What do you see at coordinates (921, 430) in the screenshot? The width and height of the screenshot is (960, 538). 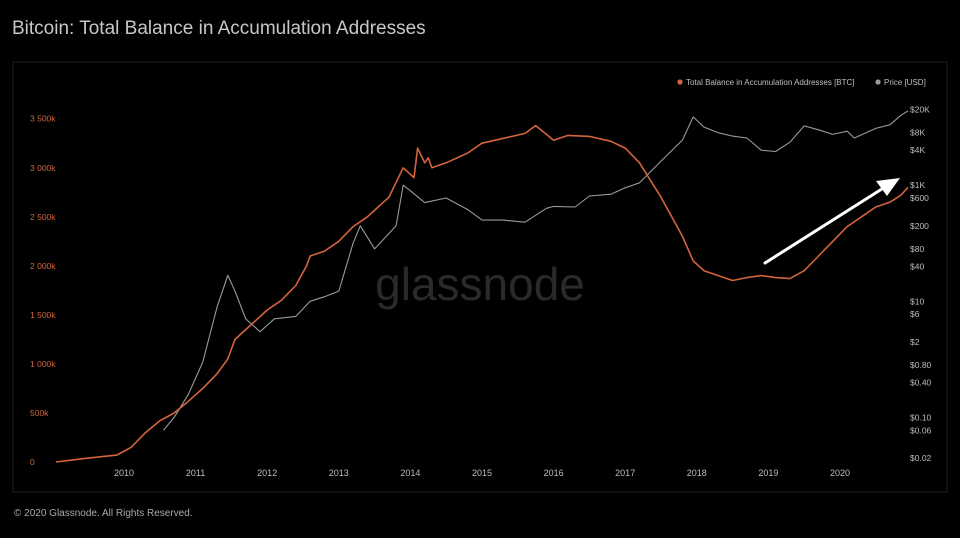 I see `y-right-tick-label: $0.06` at bounding box center [921, 430].